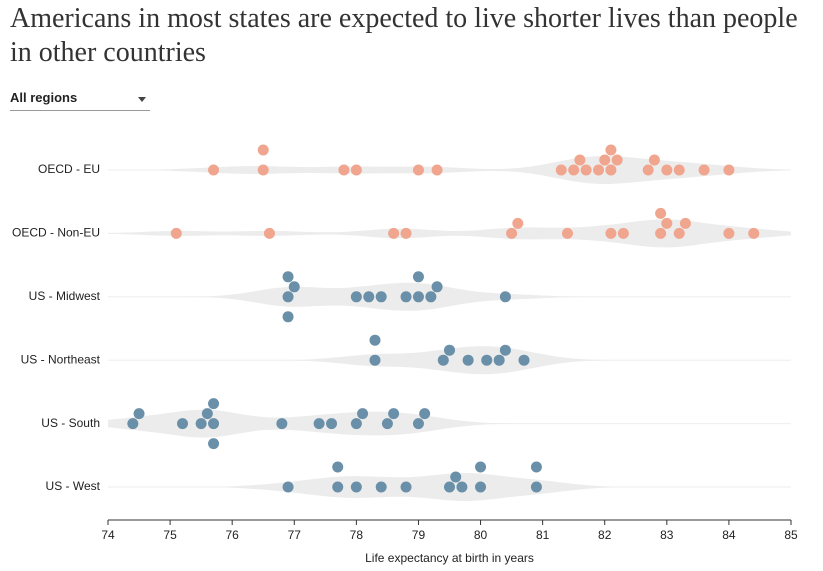 The image size is (823, 571). What do you see at coordinates (70, 423) in the screenshot?
I see `row-label: US - South` at bounding box center [70, 423].